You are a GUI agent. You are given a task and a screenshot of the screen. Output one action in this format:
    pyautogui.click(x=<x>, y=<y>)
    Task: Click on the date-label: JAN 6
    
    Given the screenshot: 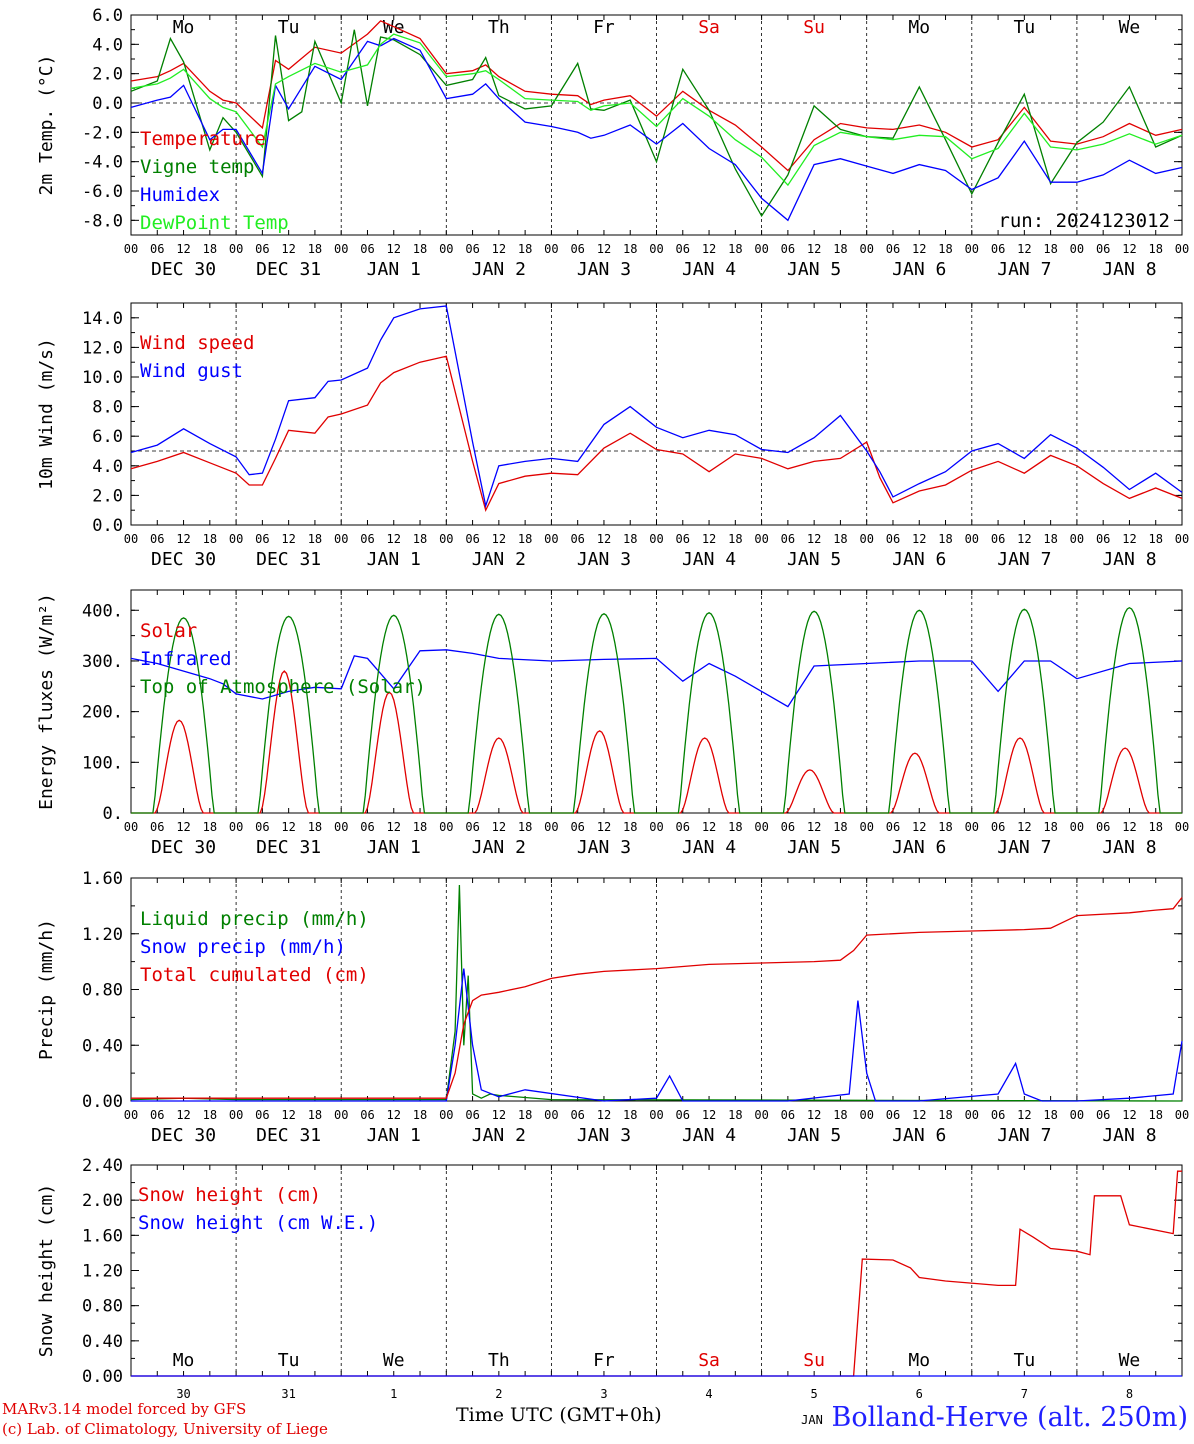 What is the action you would take?
    pyautogui.click(x=919, y=559)
    